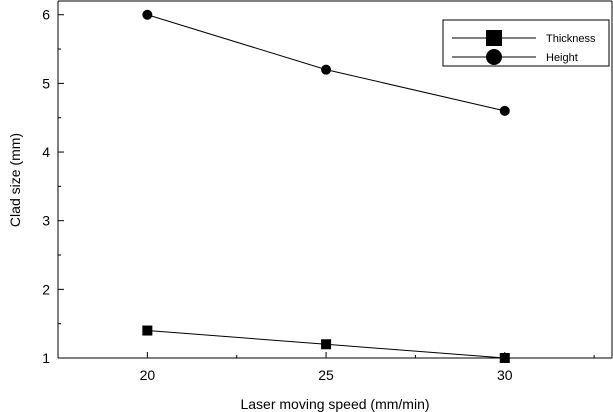 The width and height of the screenshot is (613, 412). What do you see at coordinates (46, 152) in the screenshot?
I see `y-tick-label: 4` at bounding box center [46, 152].